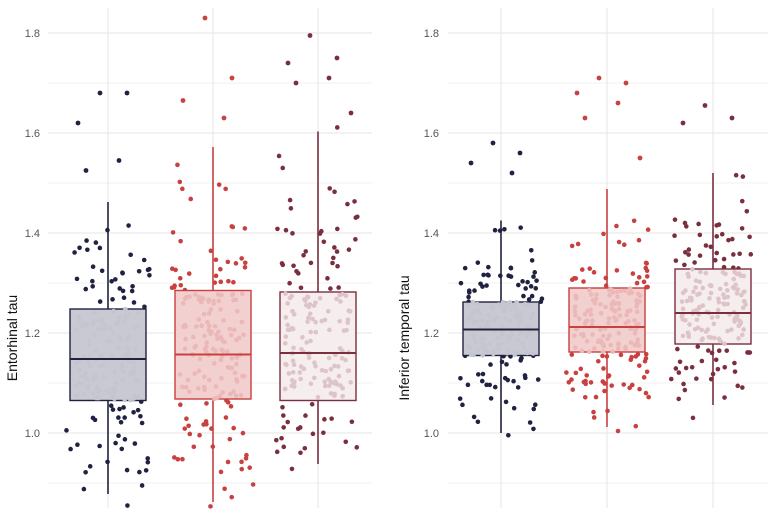 The image size is (776, 516). Describe the element at coordinates (431, 134) in the screenshot. I see `y-tick-label: 1.6` at that location.